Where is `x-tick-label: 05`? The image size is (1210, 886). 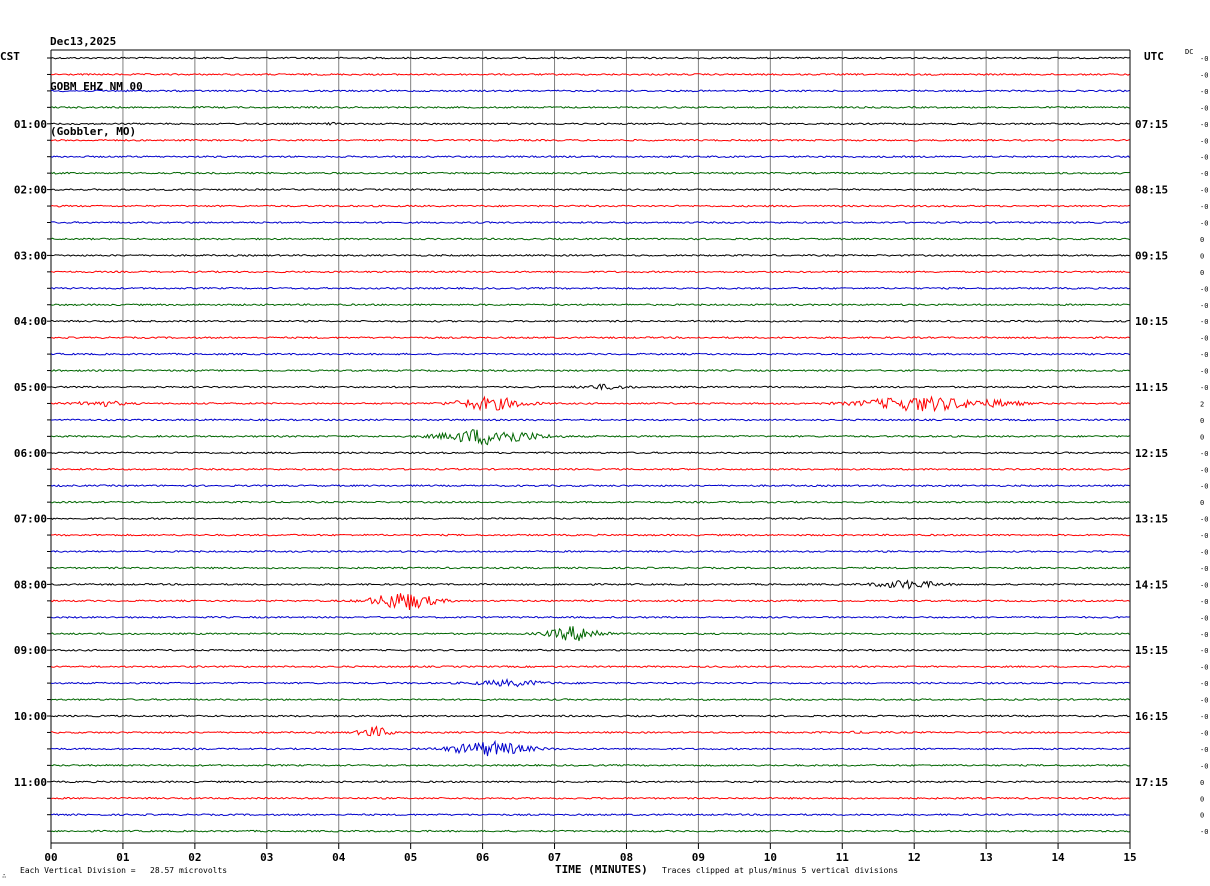
x-tick-label: 05 is located at coordinates (410, 857).